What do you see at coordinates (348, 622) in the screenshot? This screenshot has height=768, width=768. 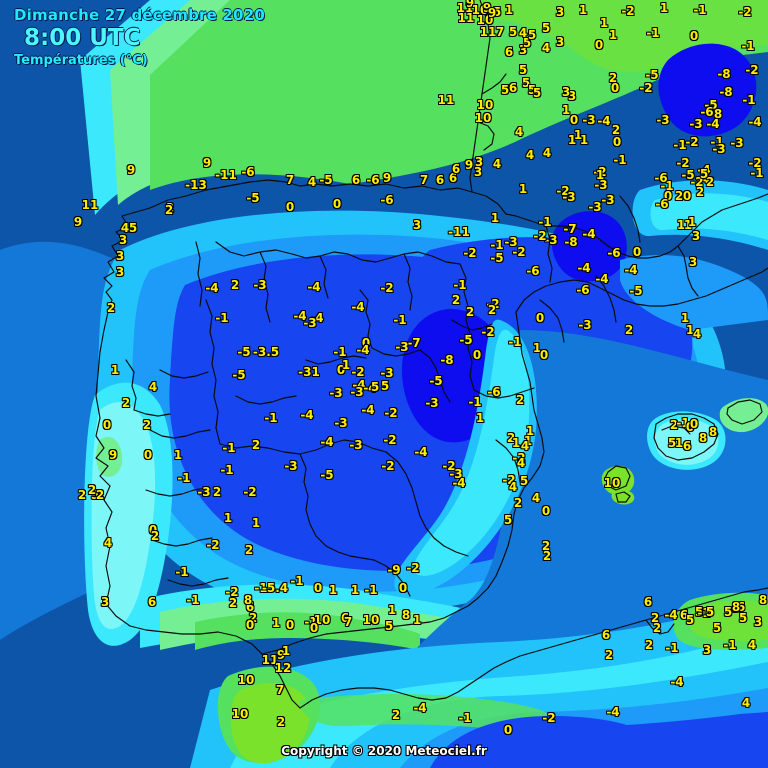 I see `temperature-label: 7` at bounding box center [348, 622].